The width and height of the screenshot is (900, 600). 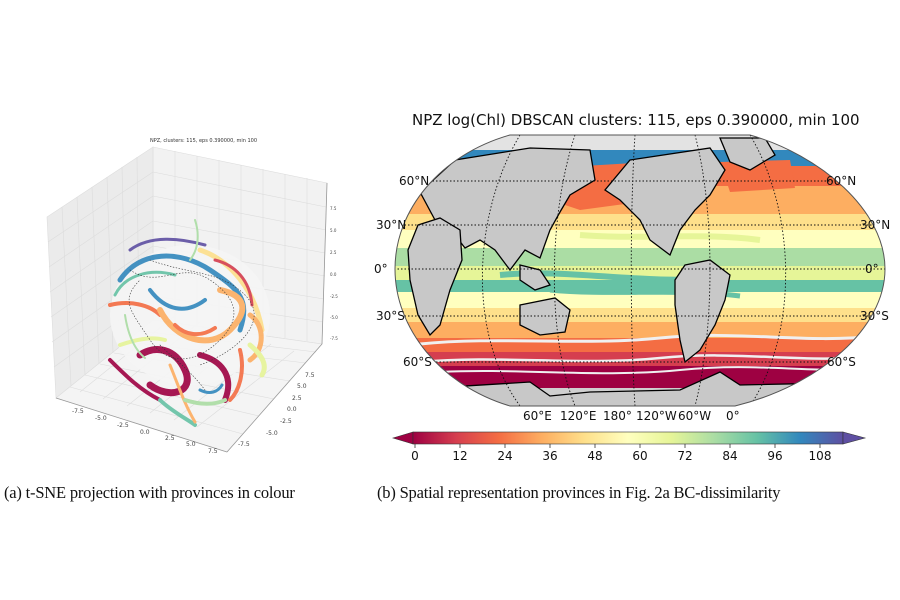 What do you see at coordinates (775, 456) in the screenshot?
I see `colorbar-tick: 96` at bounding box center [775, 456].